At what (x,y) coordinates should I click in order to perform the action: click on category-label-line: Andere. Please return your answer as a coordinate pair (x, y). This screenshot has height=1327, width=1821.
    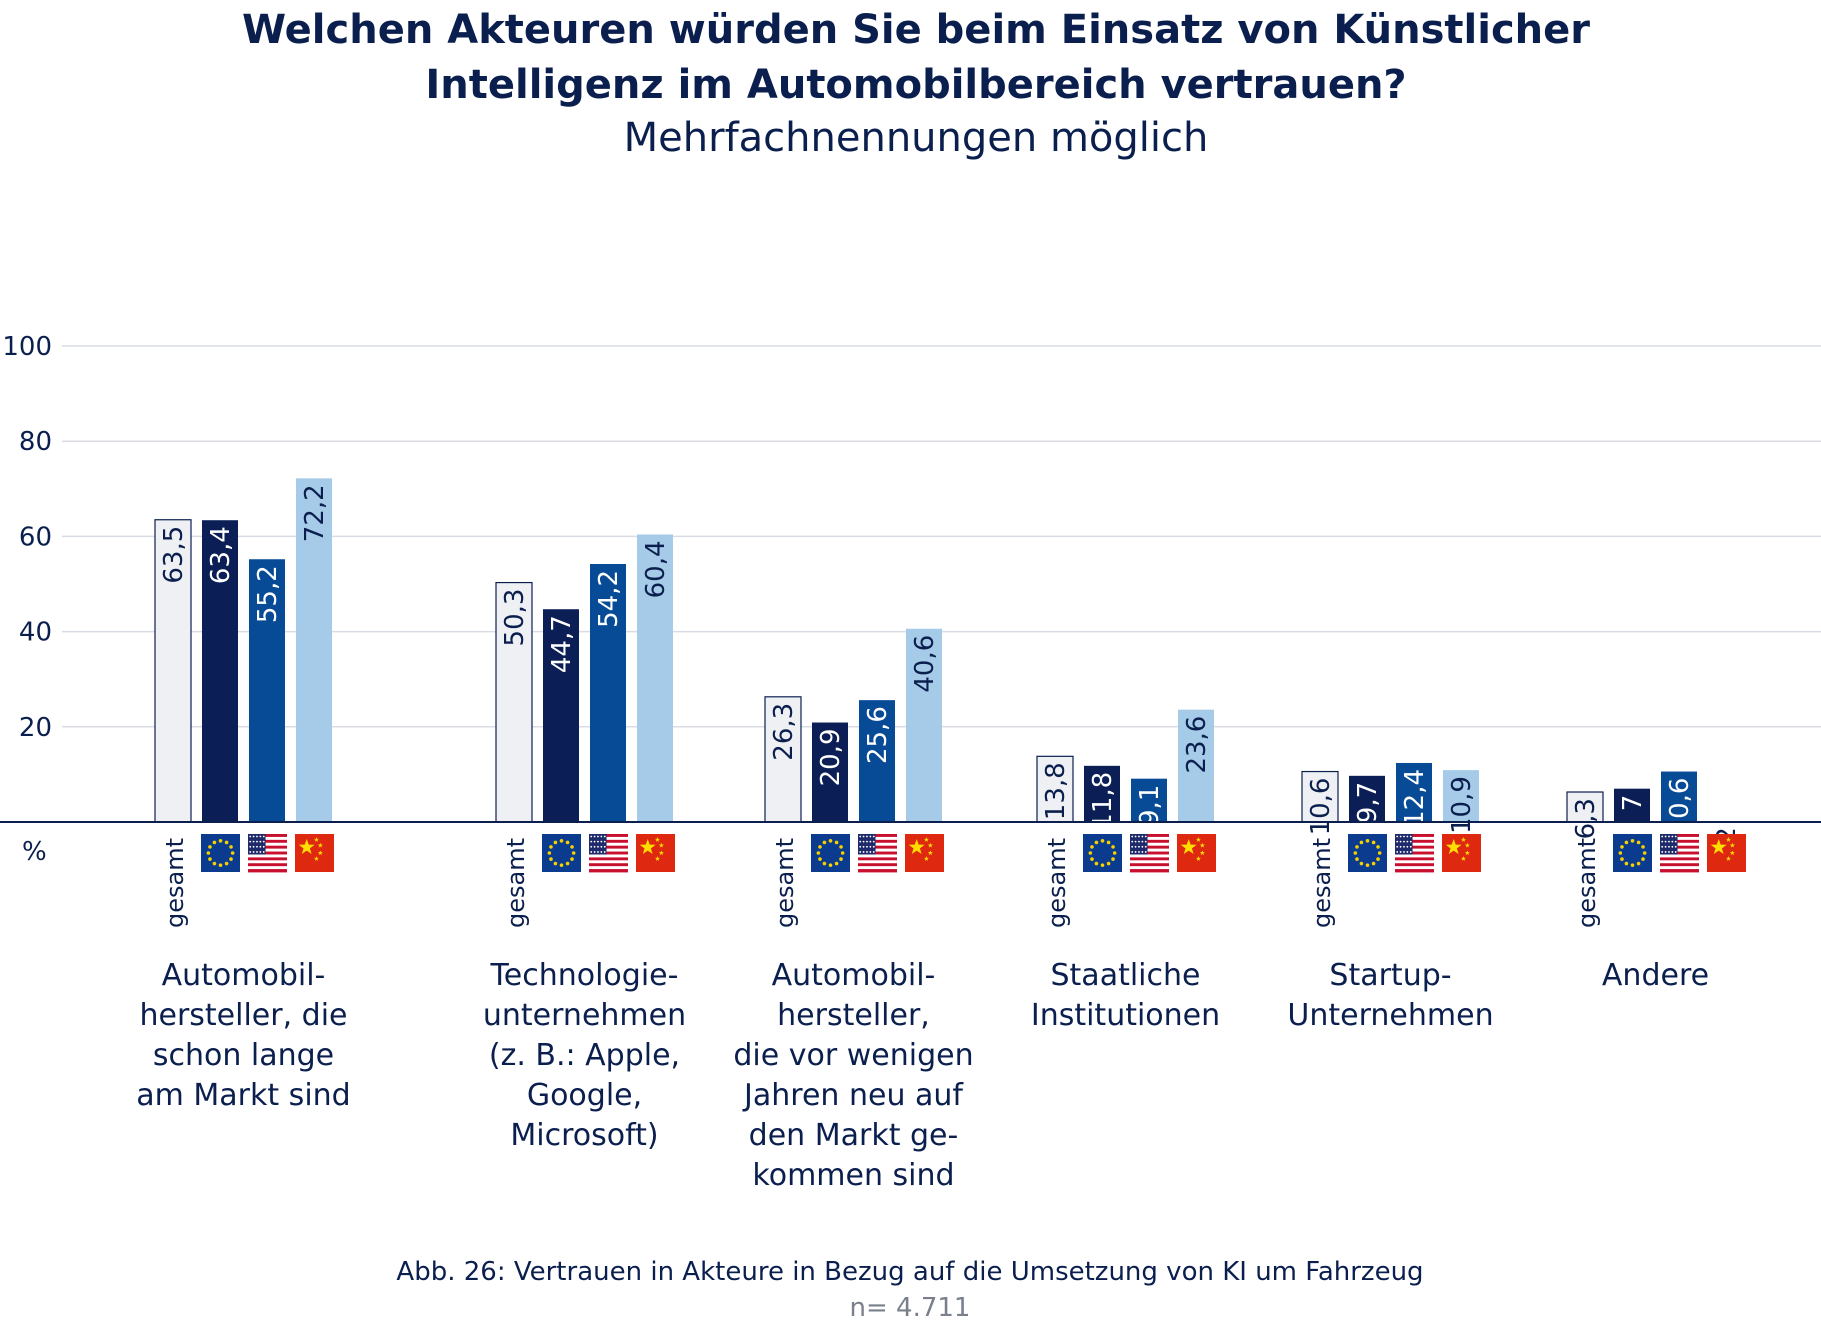
    Looking at the image, I should click on (1655, 975).